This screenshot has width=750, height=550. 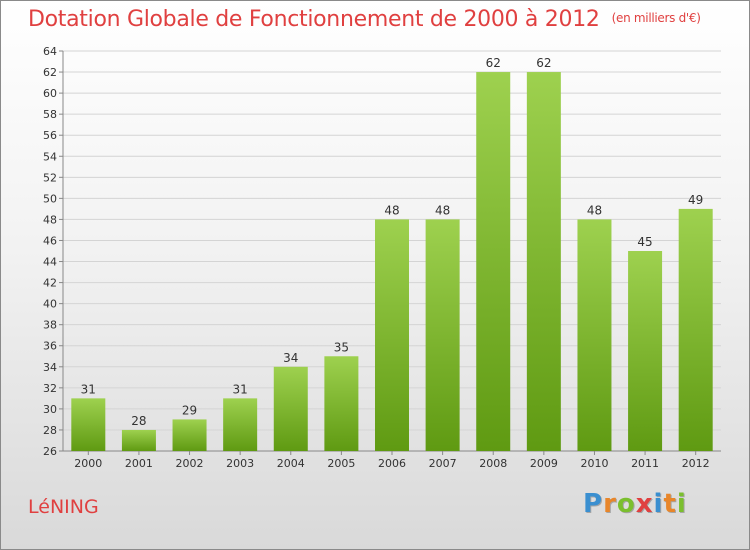 I want to click on x-tick-label-2004: 2004, so click(x=291, y=463).